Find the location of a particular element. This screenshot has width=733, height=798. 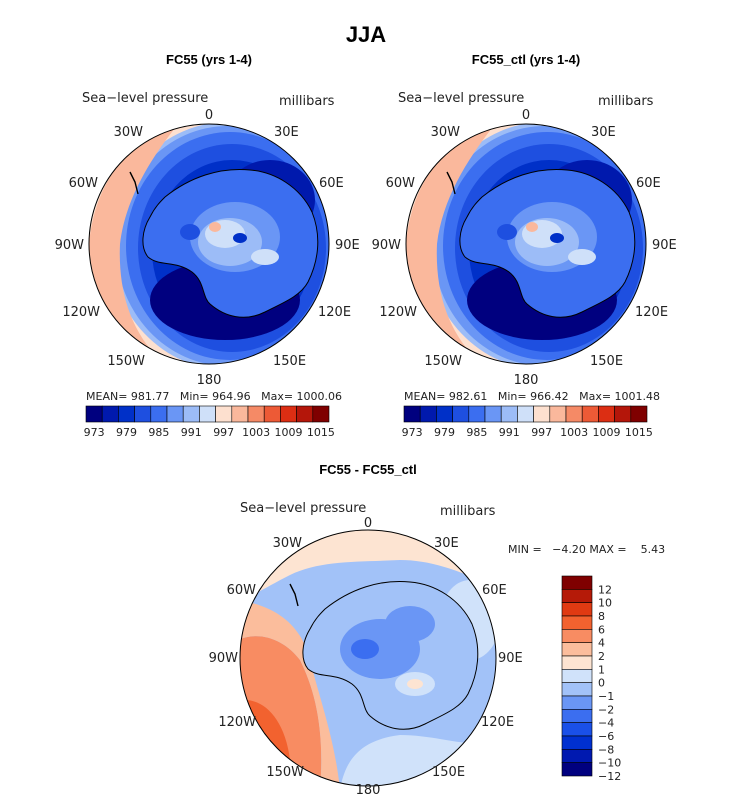

colorbar-tick-label: 12 is located at coordinates (605, 589).